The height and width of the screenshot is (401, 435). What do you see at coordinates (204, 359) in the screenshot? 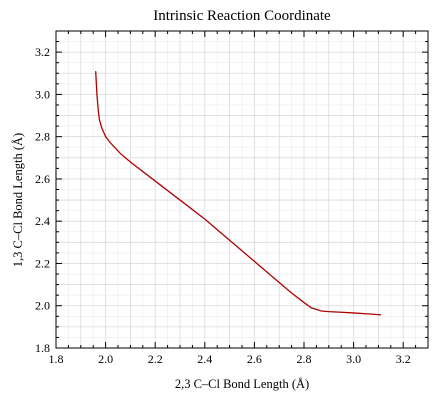
I see `x-tick-label: 2.4` at bounding box center [204, 359].